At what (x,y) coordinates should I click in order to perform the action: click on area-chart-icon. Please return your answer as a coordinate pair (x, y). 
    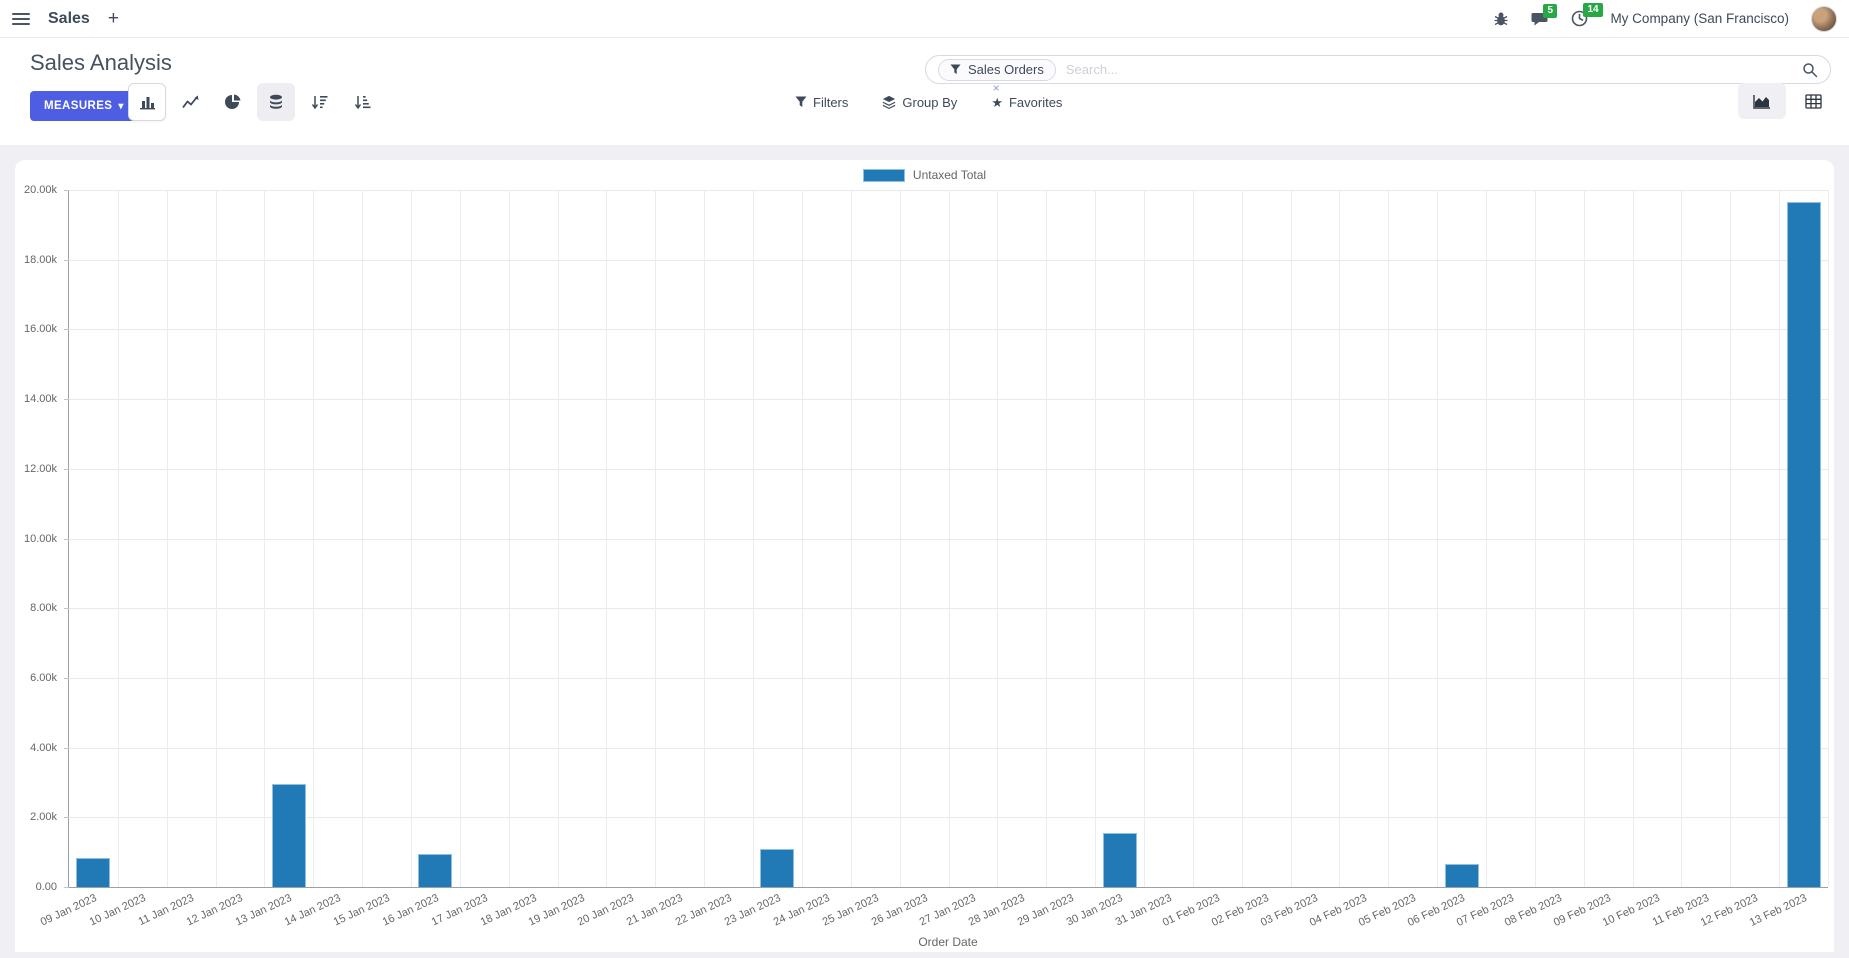
    Looking at the image, I should click on (1761, 101).